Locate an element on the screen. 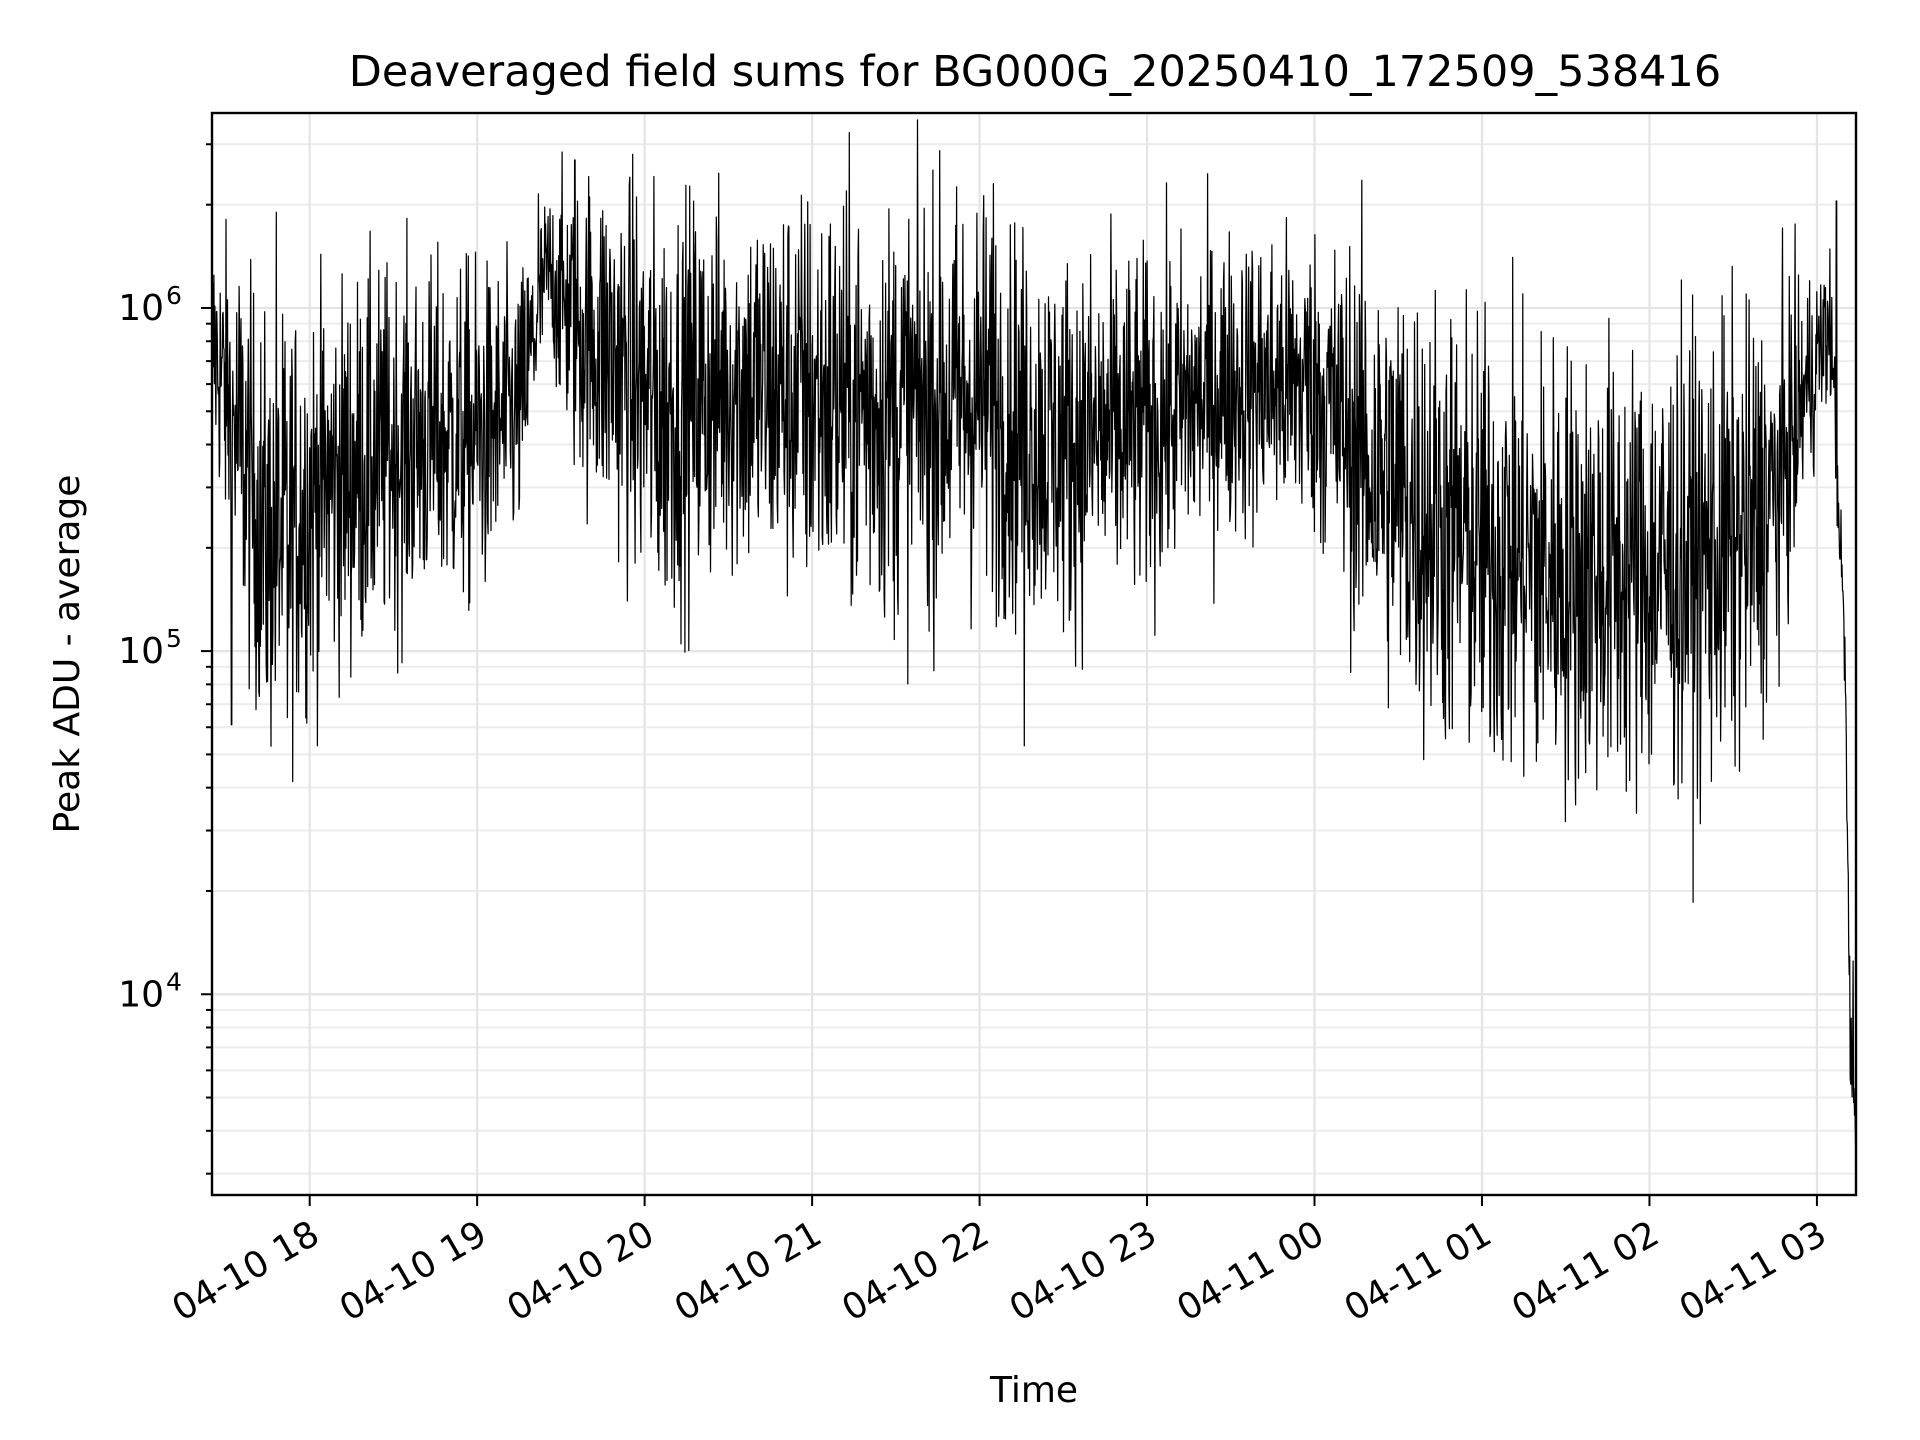 The height and width of the screenshot is (1440, 1920). y-tick-exponent: 5 is located at coordinates (174, 638).